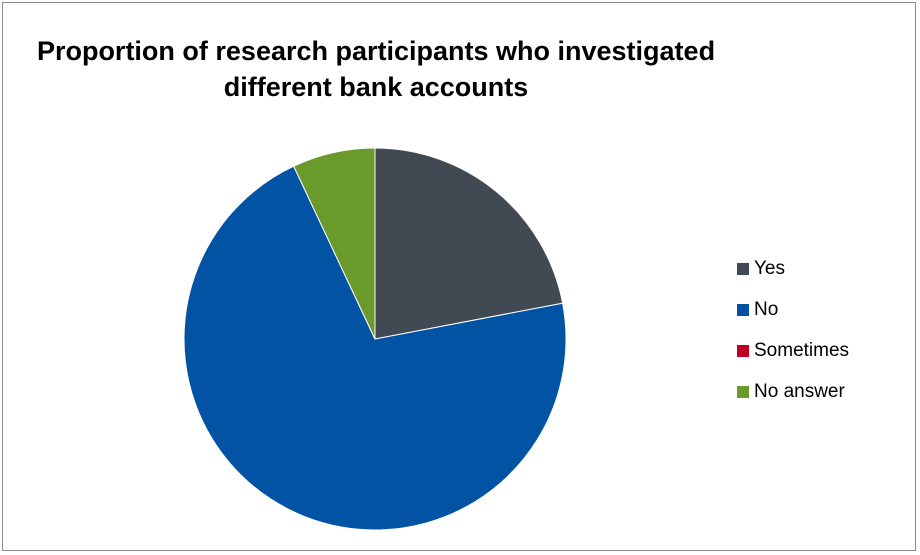  I want to click on legend: Yes No Sometimes No answer, so click(822, 339).